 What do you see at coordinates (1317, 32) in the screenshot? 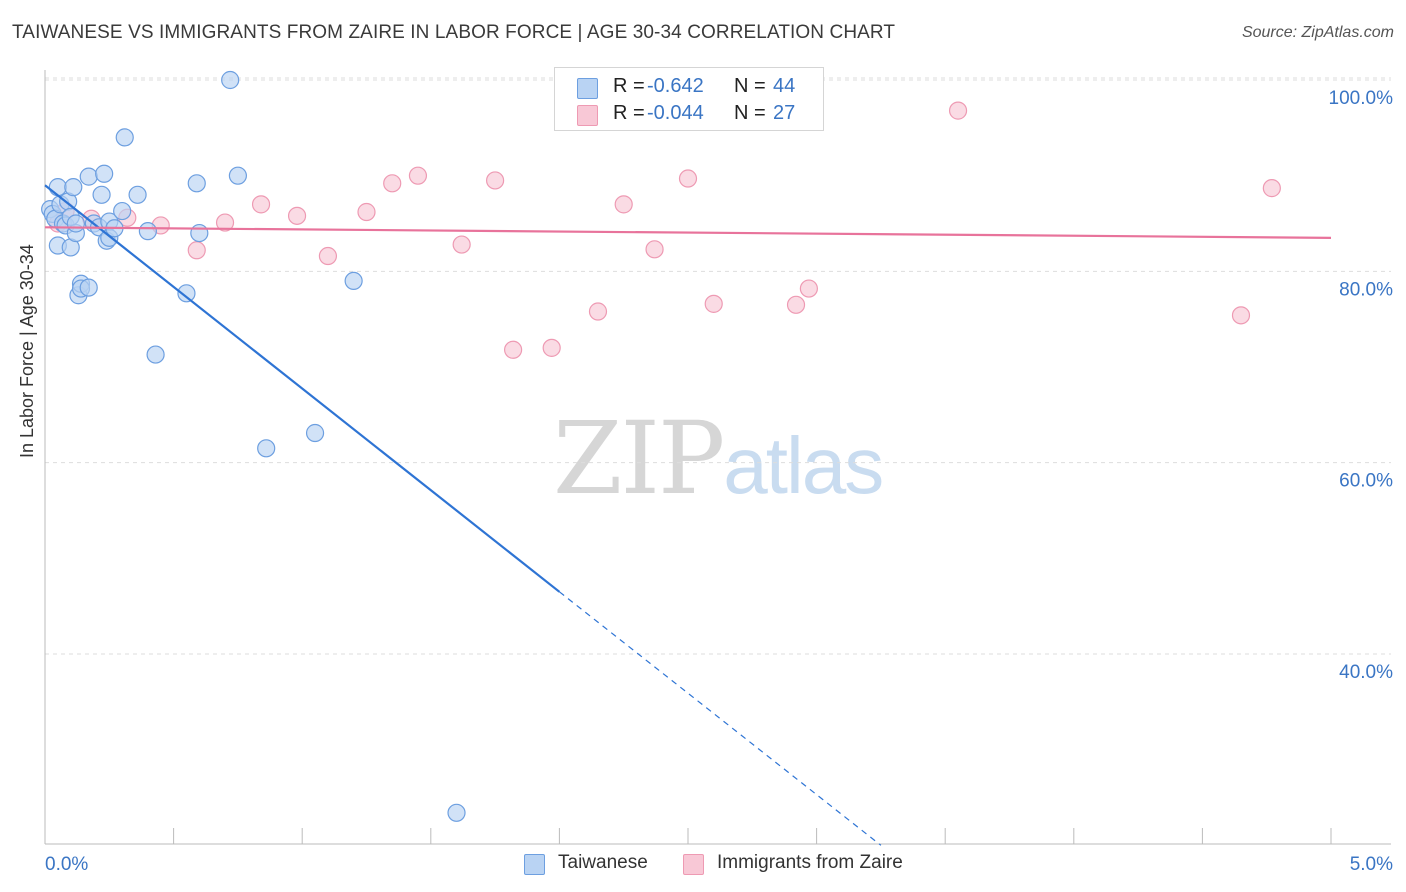
I see `source-credit: Source: ZipAtlas.com` at bounding box center [1317, 32].